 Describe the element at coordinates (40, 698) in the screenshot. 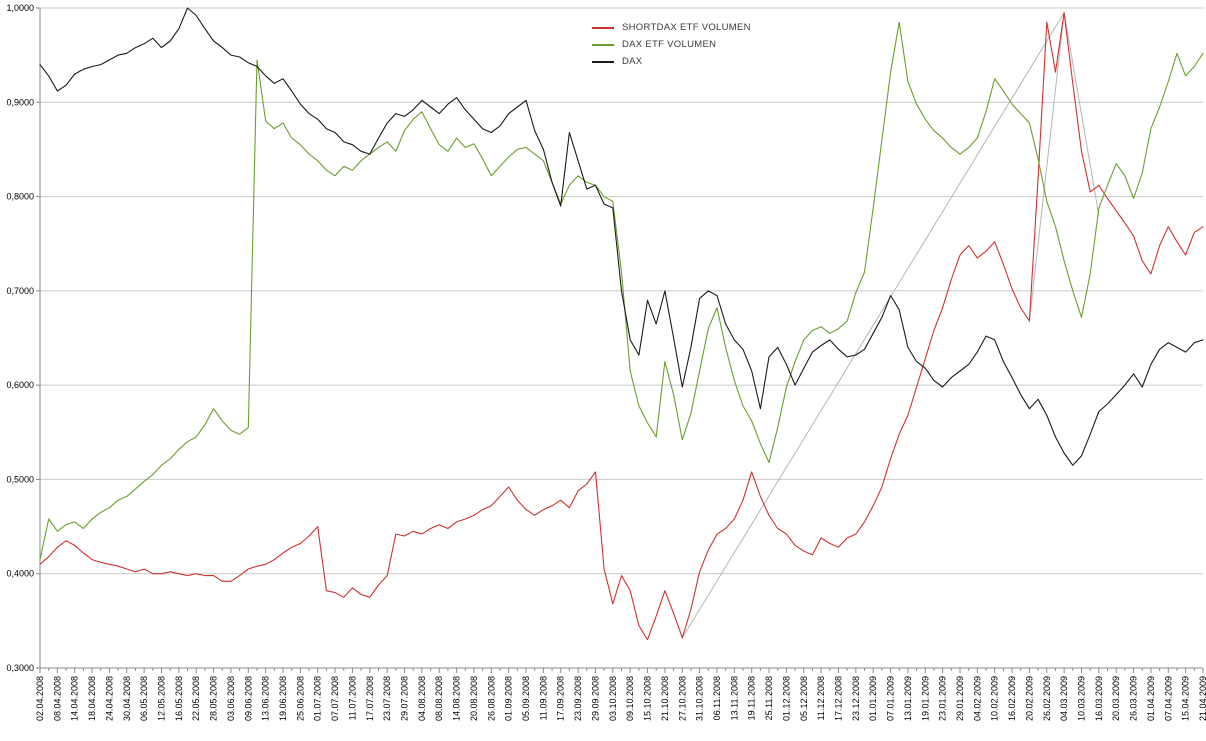

I see `svg-text: 02.04.2008` at that location.